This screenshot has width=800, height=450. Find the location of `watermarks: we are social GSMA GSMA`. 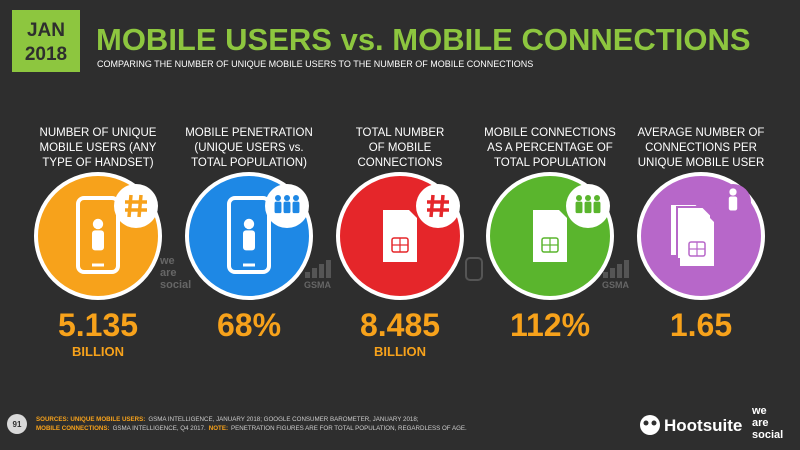

watermarks: we are social GSMA GSMA is located at coordinates (394, 273).